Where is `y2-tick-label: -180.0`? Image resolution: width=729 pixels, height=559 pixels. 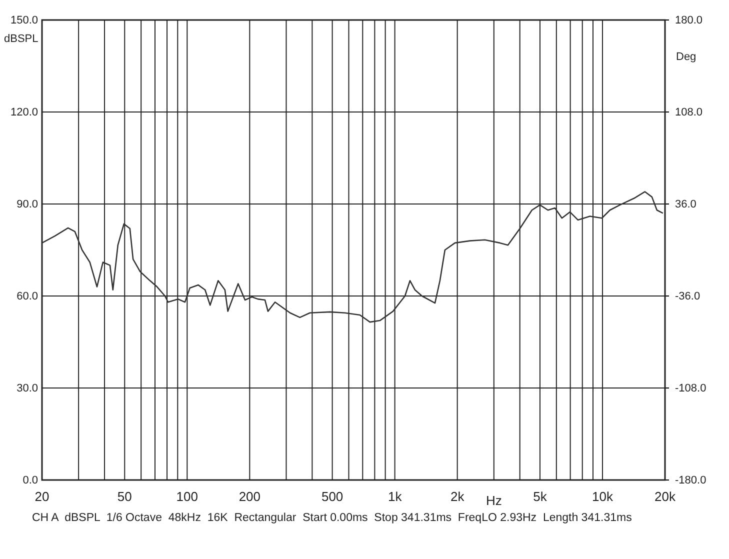
y2-tick-label: -180.0 is located at coordinates (690, 480).